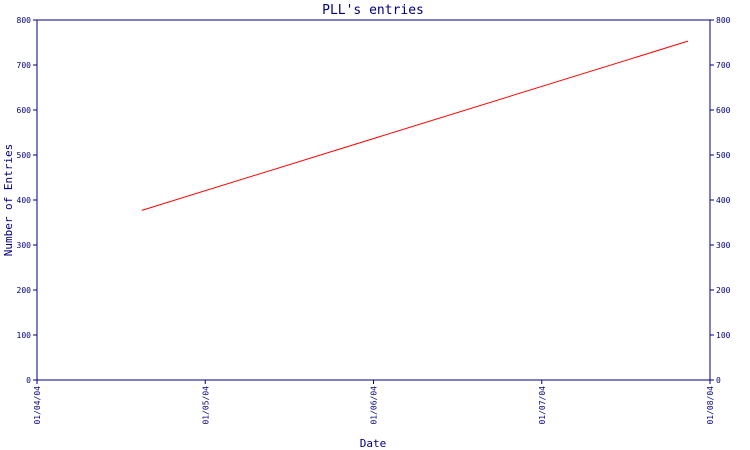  What do you see at coordinates (542, 405) in the screenshot?
I see `x-tick-label: 01/07/04` at bounding box center [542, 405].